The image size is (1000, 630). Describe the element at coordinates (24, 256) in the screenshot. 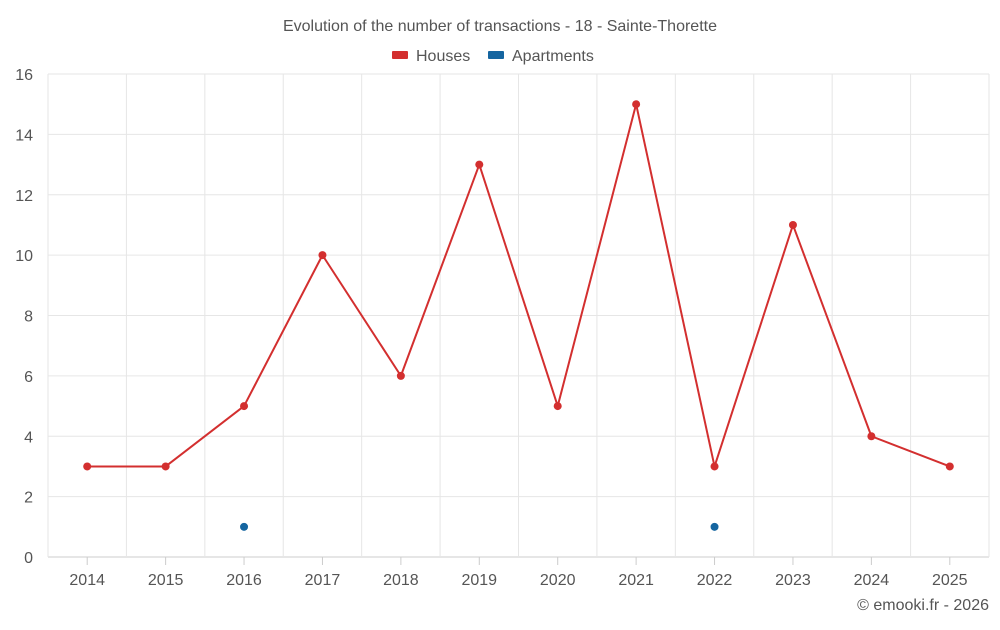

I see `y-tick-label: 10` at that location.